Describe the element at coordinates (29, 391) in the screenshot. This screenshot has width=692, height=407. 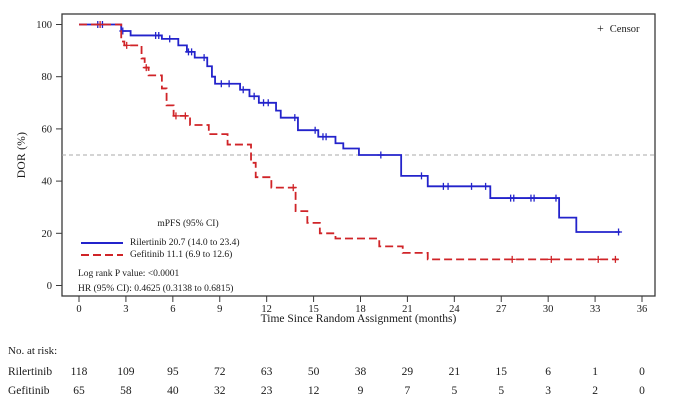
I see `risk-row-label-gefitinib: Gefitinib` at that location.